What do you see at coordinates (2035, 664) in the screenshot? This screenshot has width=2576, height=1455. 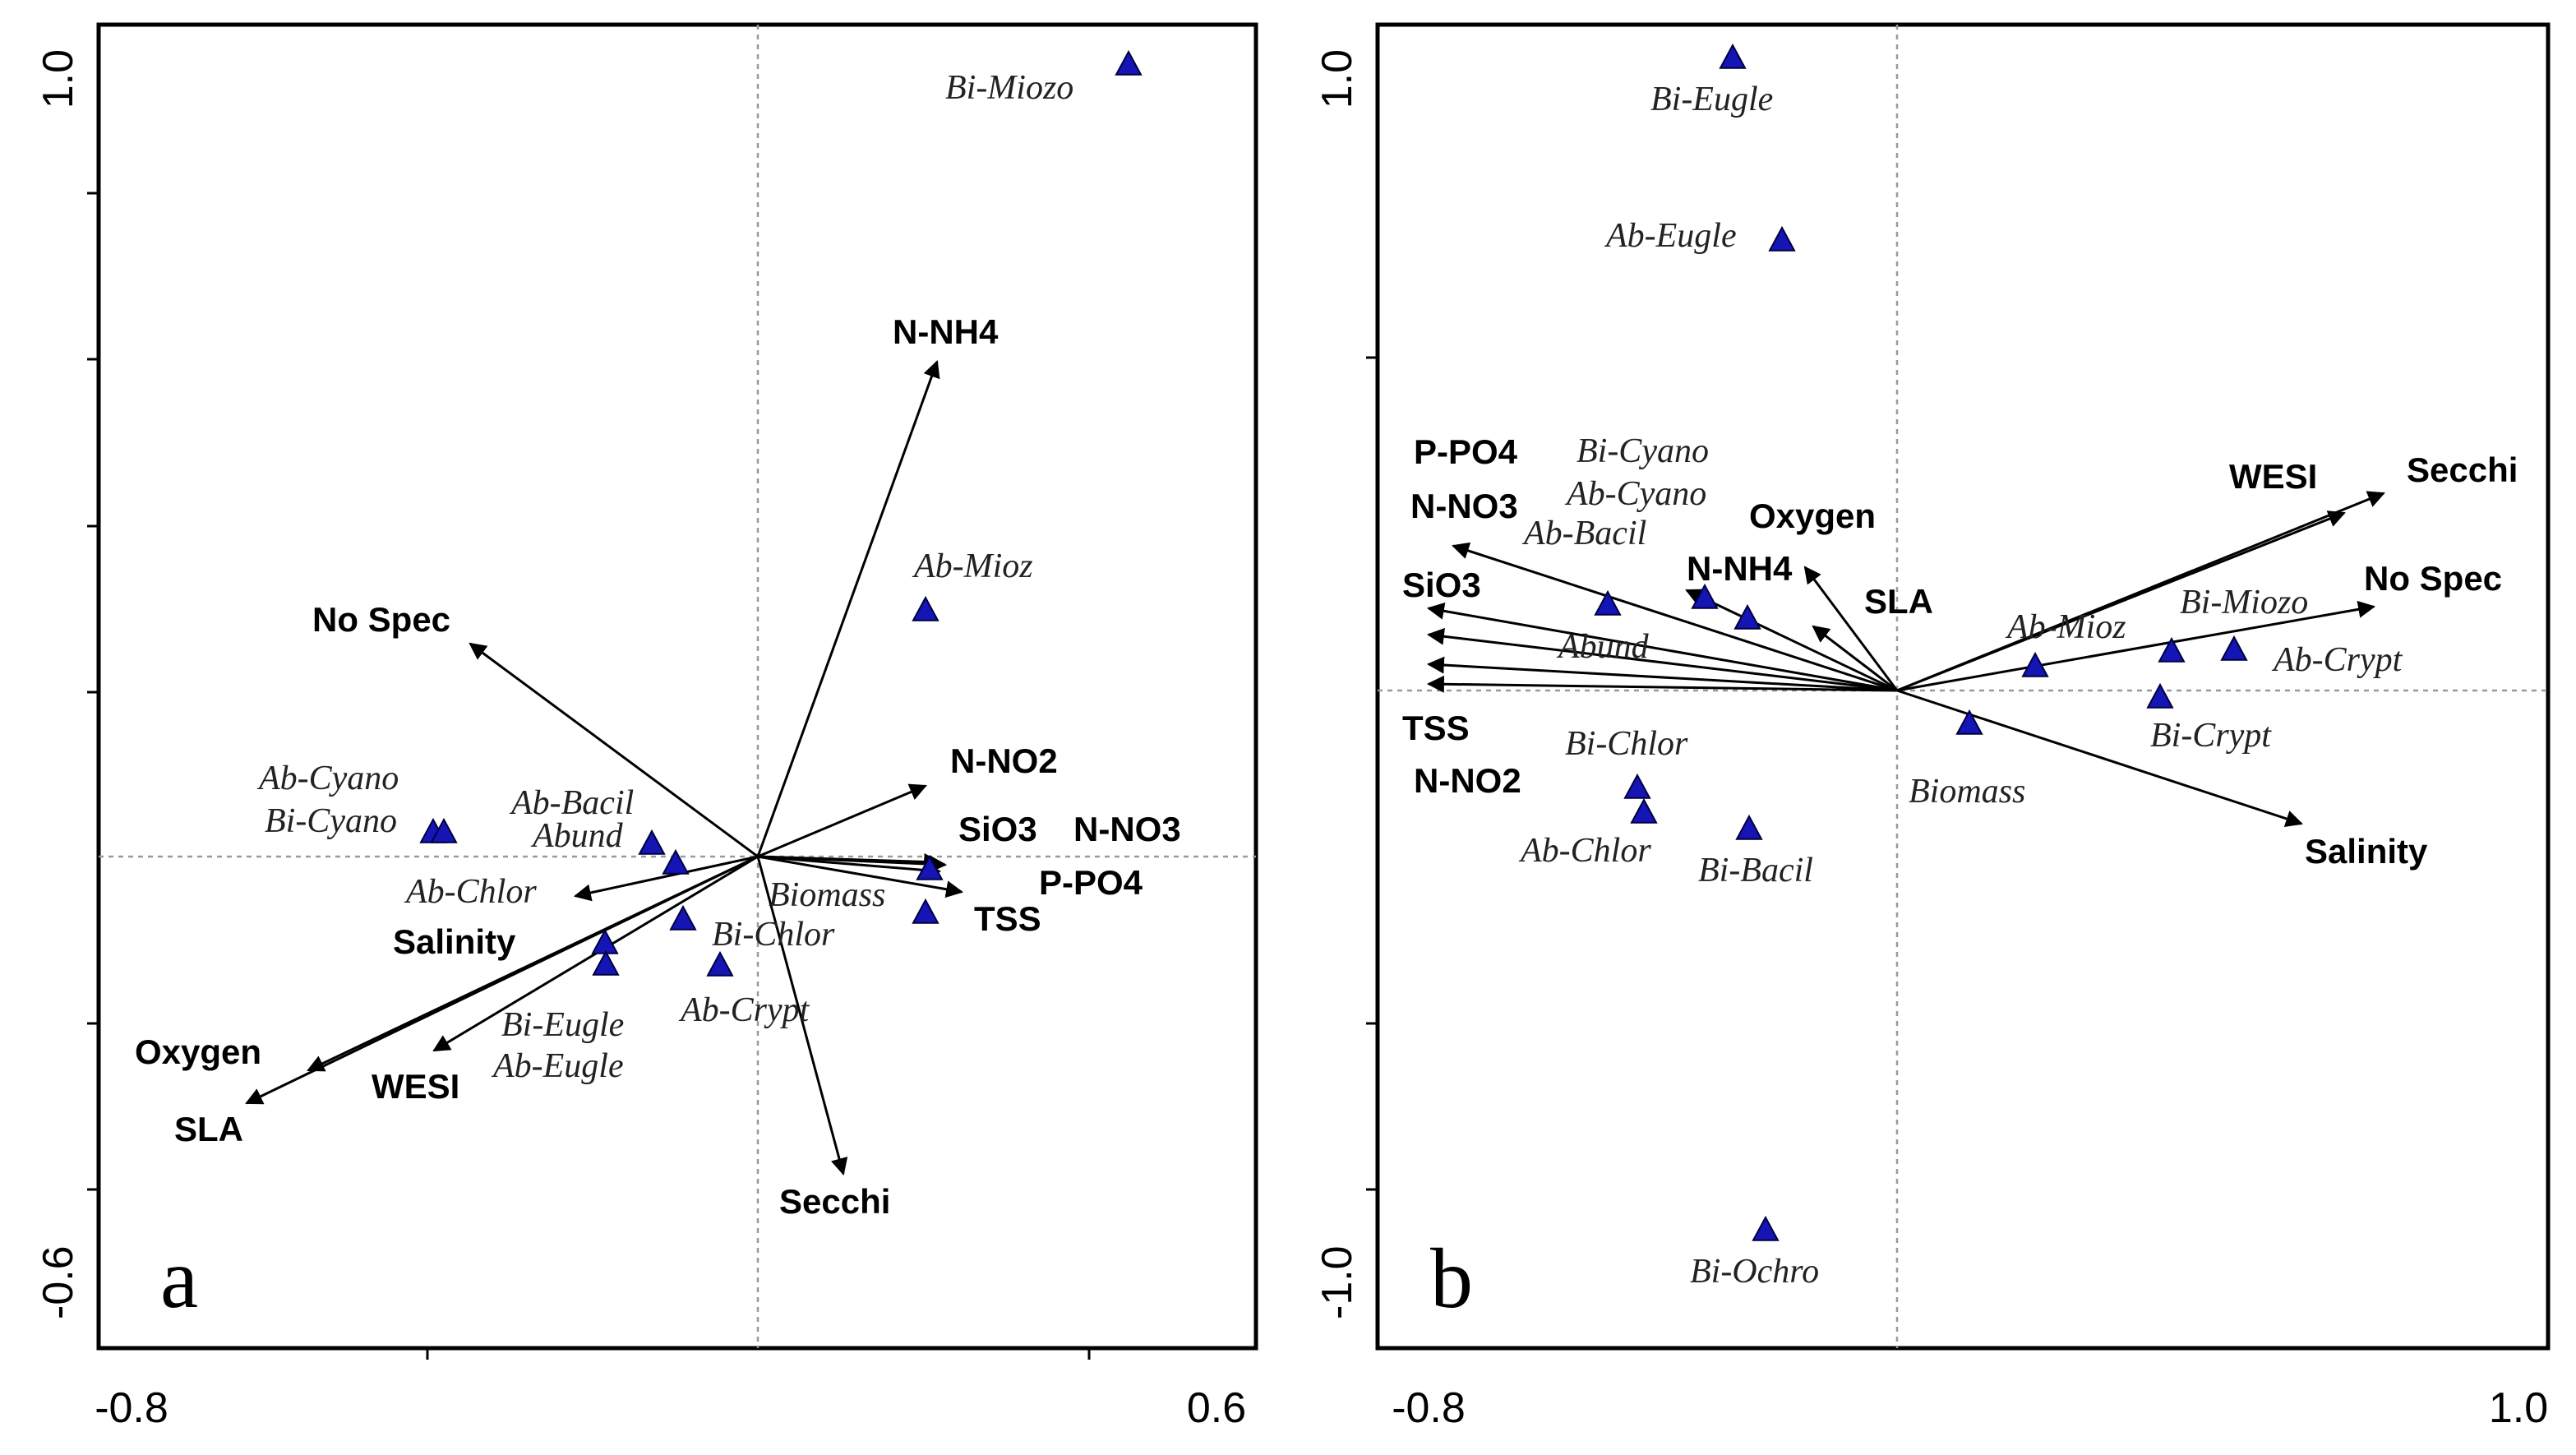 I see `panel-b-point-ab-mioz` at bounding box center [2035, 664].